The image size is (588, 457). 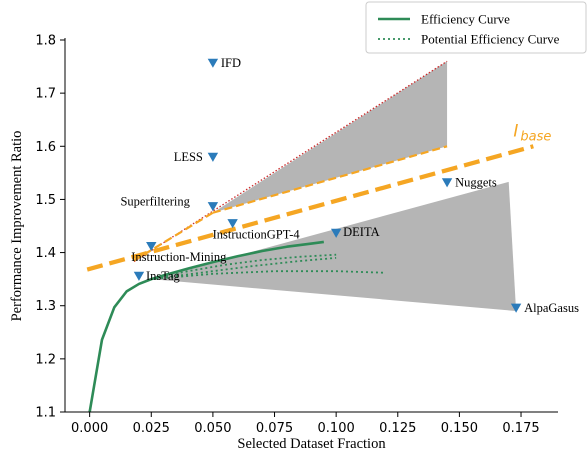 What do you see at coordinates (520, 428) in the screenshot?
I see `x-tick-label: 0.175` at bounding box center [520, 428].